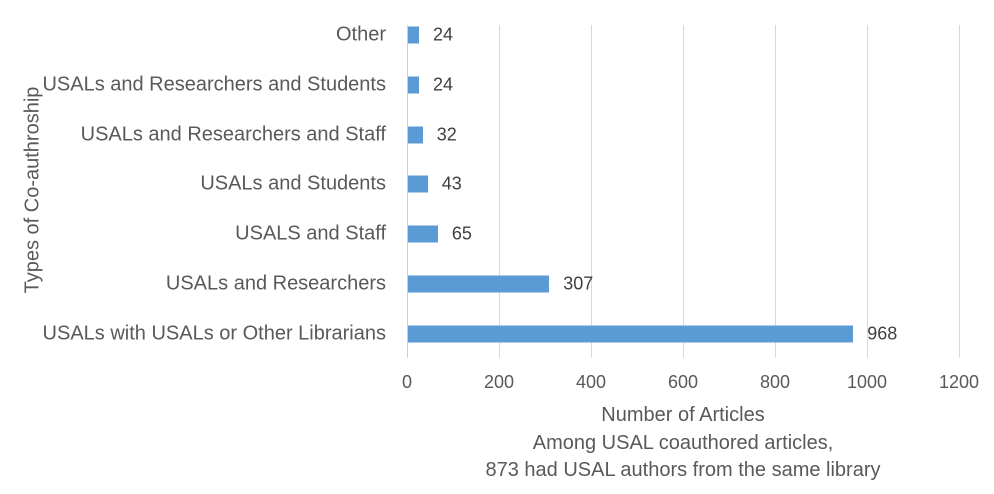  I want to click on bar-value-label: 43, so click(451, 183).